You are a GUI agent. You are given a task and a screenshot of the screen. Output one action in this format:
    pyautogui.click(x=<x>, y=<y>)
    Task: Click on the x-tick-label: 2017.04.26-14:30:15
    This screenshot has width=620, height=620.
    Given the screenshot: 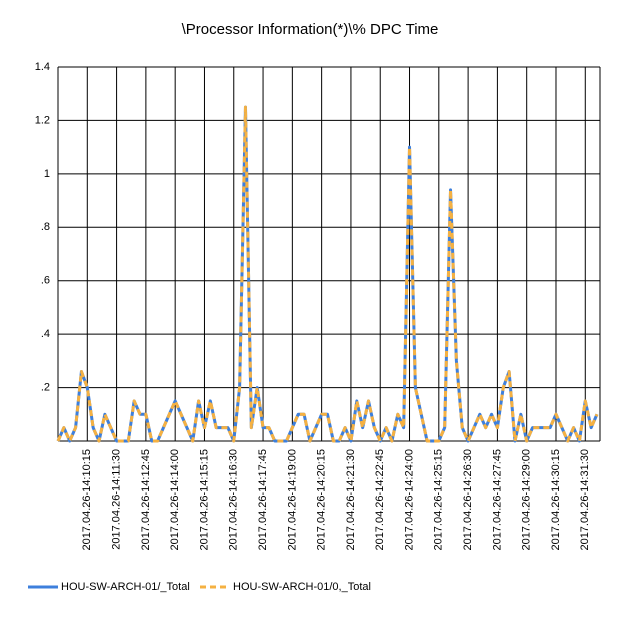 What is the action you would take?
    pyautogui.click(x=556, y=500)
    